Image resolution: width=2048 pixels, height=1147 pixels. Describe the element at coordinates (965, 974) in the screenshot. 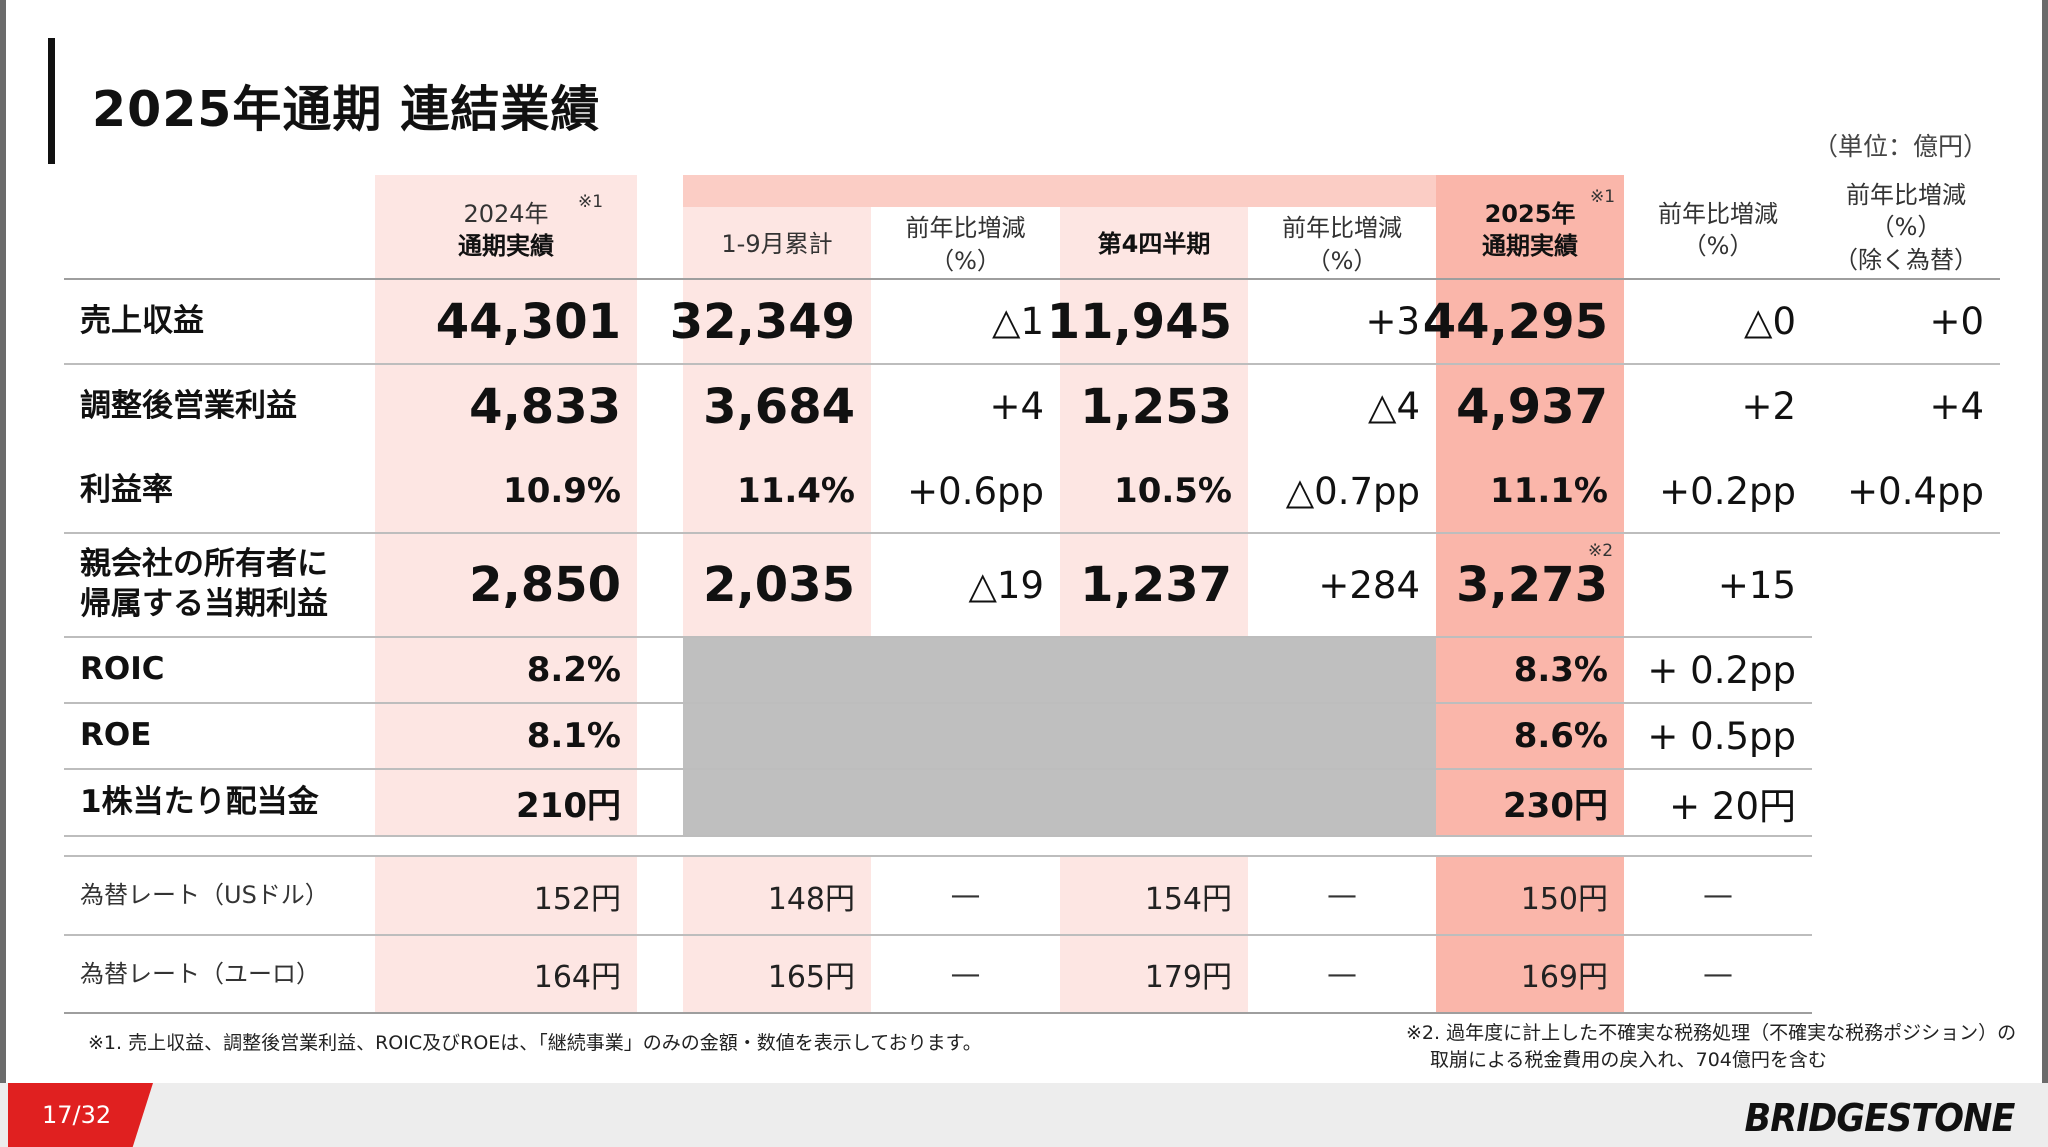

I see `fx-eur-yoy-cum9: —` at that location.